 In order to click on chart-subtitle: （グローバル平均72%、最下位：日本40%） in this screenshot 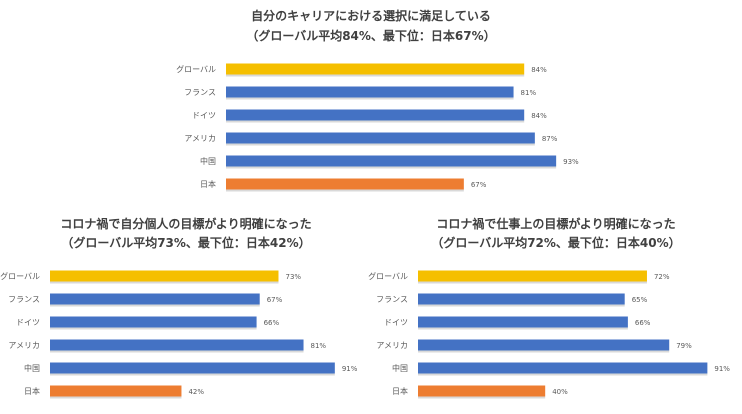, I will do `click(555, 242)`.